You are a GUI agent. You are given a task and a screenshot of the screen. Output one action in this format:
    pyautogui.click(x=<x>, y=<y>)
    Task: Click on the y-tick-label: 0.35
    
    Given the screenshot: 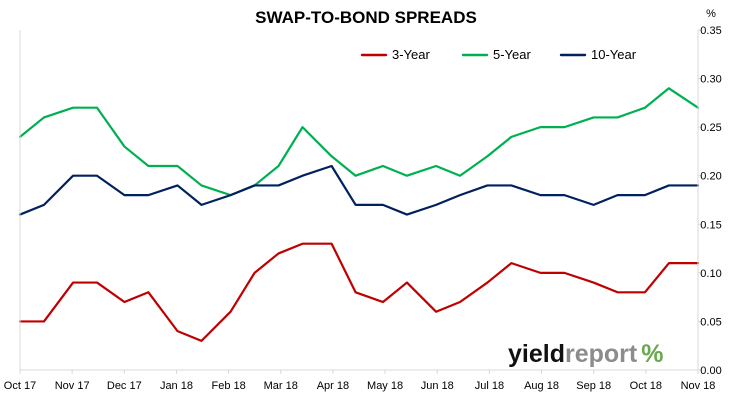 What is the action you would take?
    pyautogui.click(x=710, y=31)
    